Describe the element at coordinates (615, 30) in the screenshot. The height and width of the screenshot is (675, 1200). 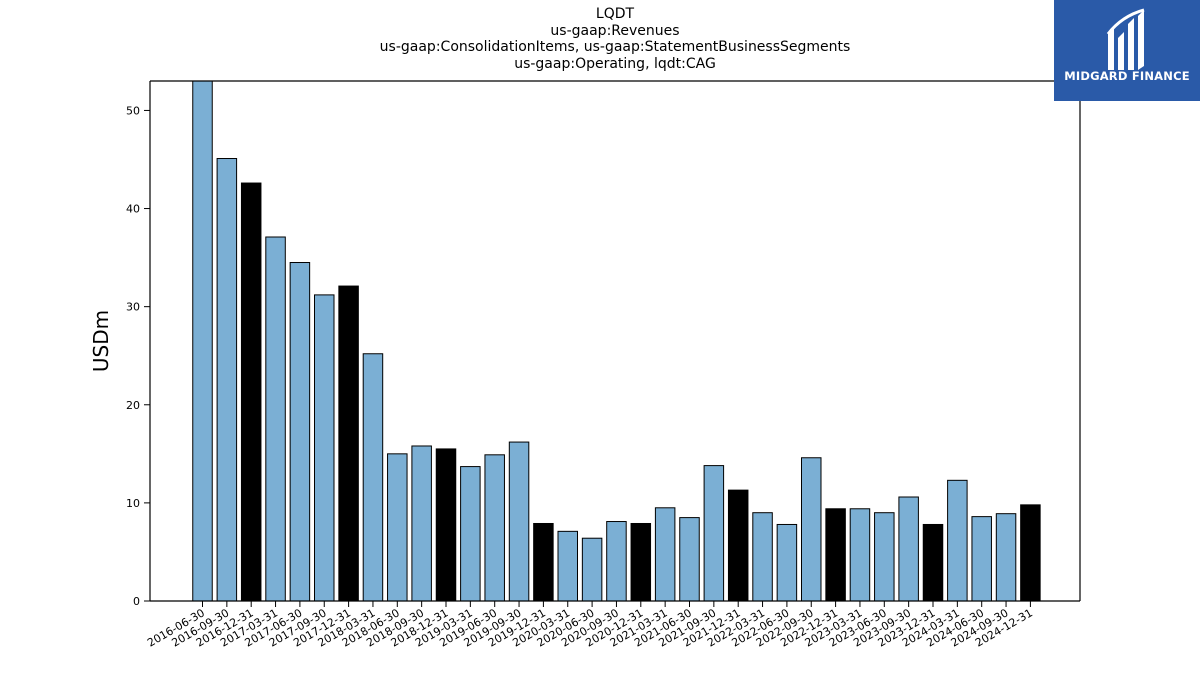
I see `chart-title-line-2: us-gaap:Revenues` at that location.